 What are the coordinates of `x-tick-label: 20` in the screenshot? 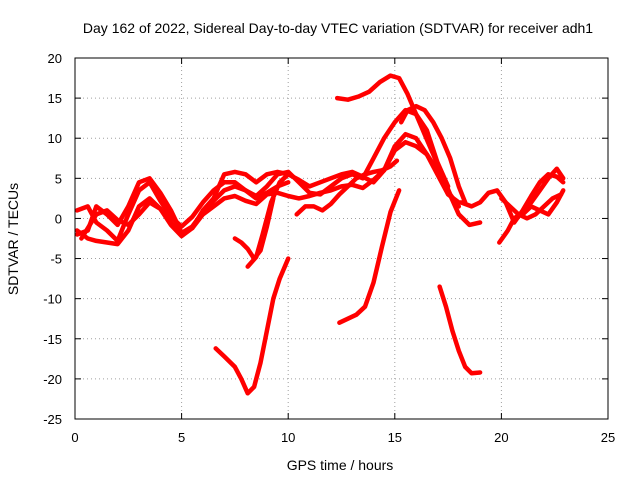 It's located at (501, 437).